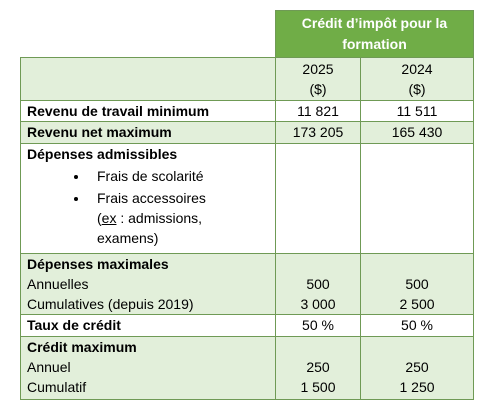  I want to click on value-cell: 250 1 500, so click(318, 368).